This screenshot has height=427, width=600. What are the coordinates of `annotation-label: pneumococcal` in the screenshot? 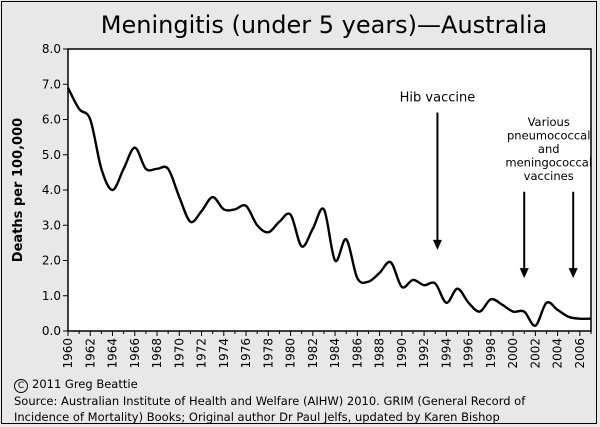 It's located at (548, 135).